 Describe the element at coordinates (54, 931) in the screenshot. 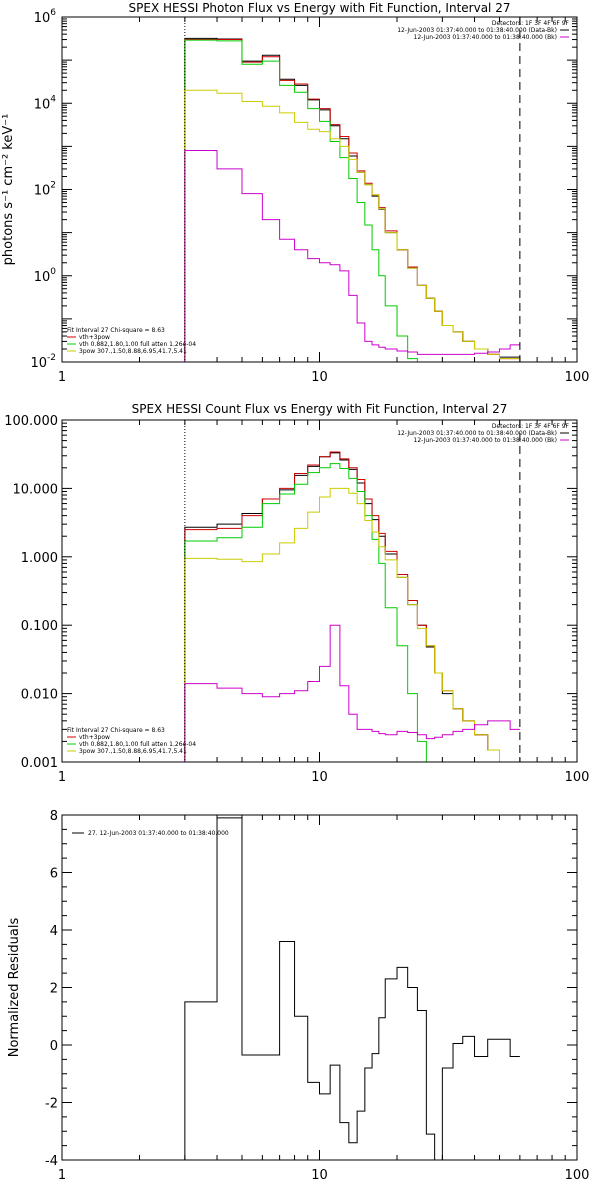

I see `y-tick-label: 4` at that location.